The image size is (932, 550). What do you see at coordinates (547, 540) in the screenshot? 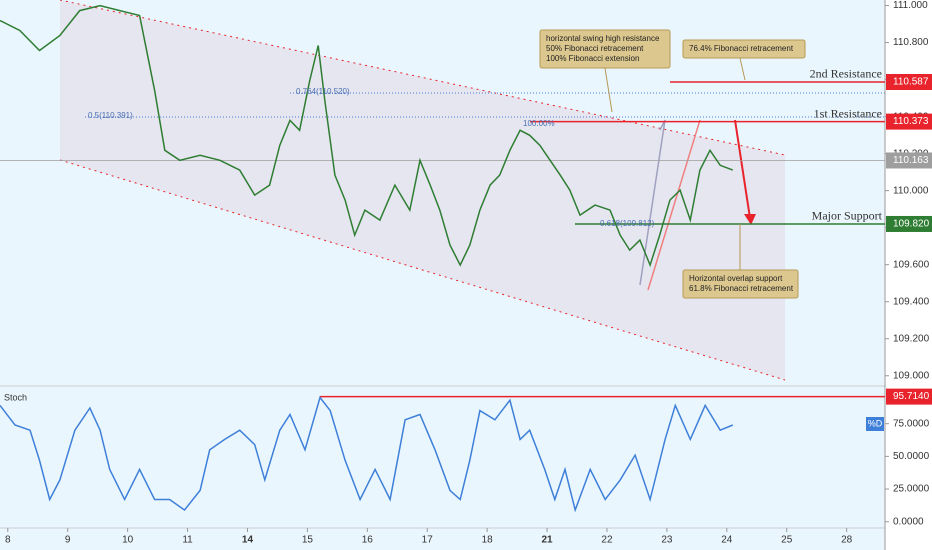
I see `x-tick-label: 21` at bounding box center [547, 540].